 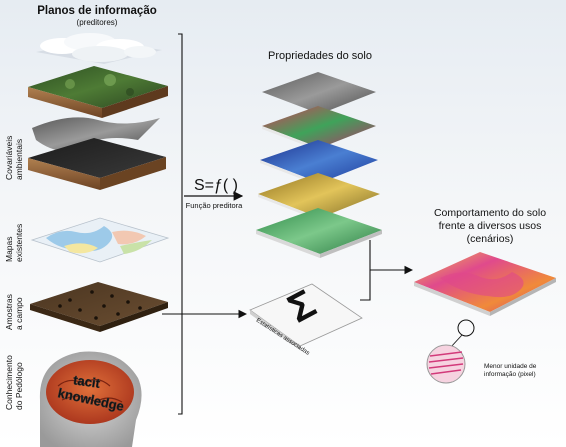 I want to click on label-conhecimento-1: Conhecimento, so click(x=9, y=382).